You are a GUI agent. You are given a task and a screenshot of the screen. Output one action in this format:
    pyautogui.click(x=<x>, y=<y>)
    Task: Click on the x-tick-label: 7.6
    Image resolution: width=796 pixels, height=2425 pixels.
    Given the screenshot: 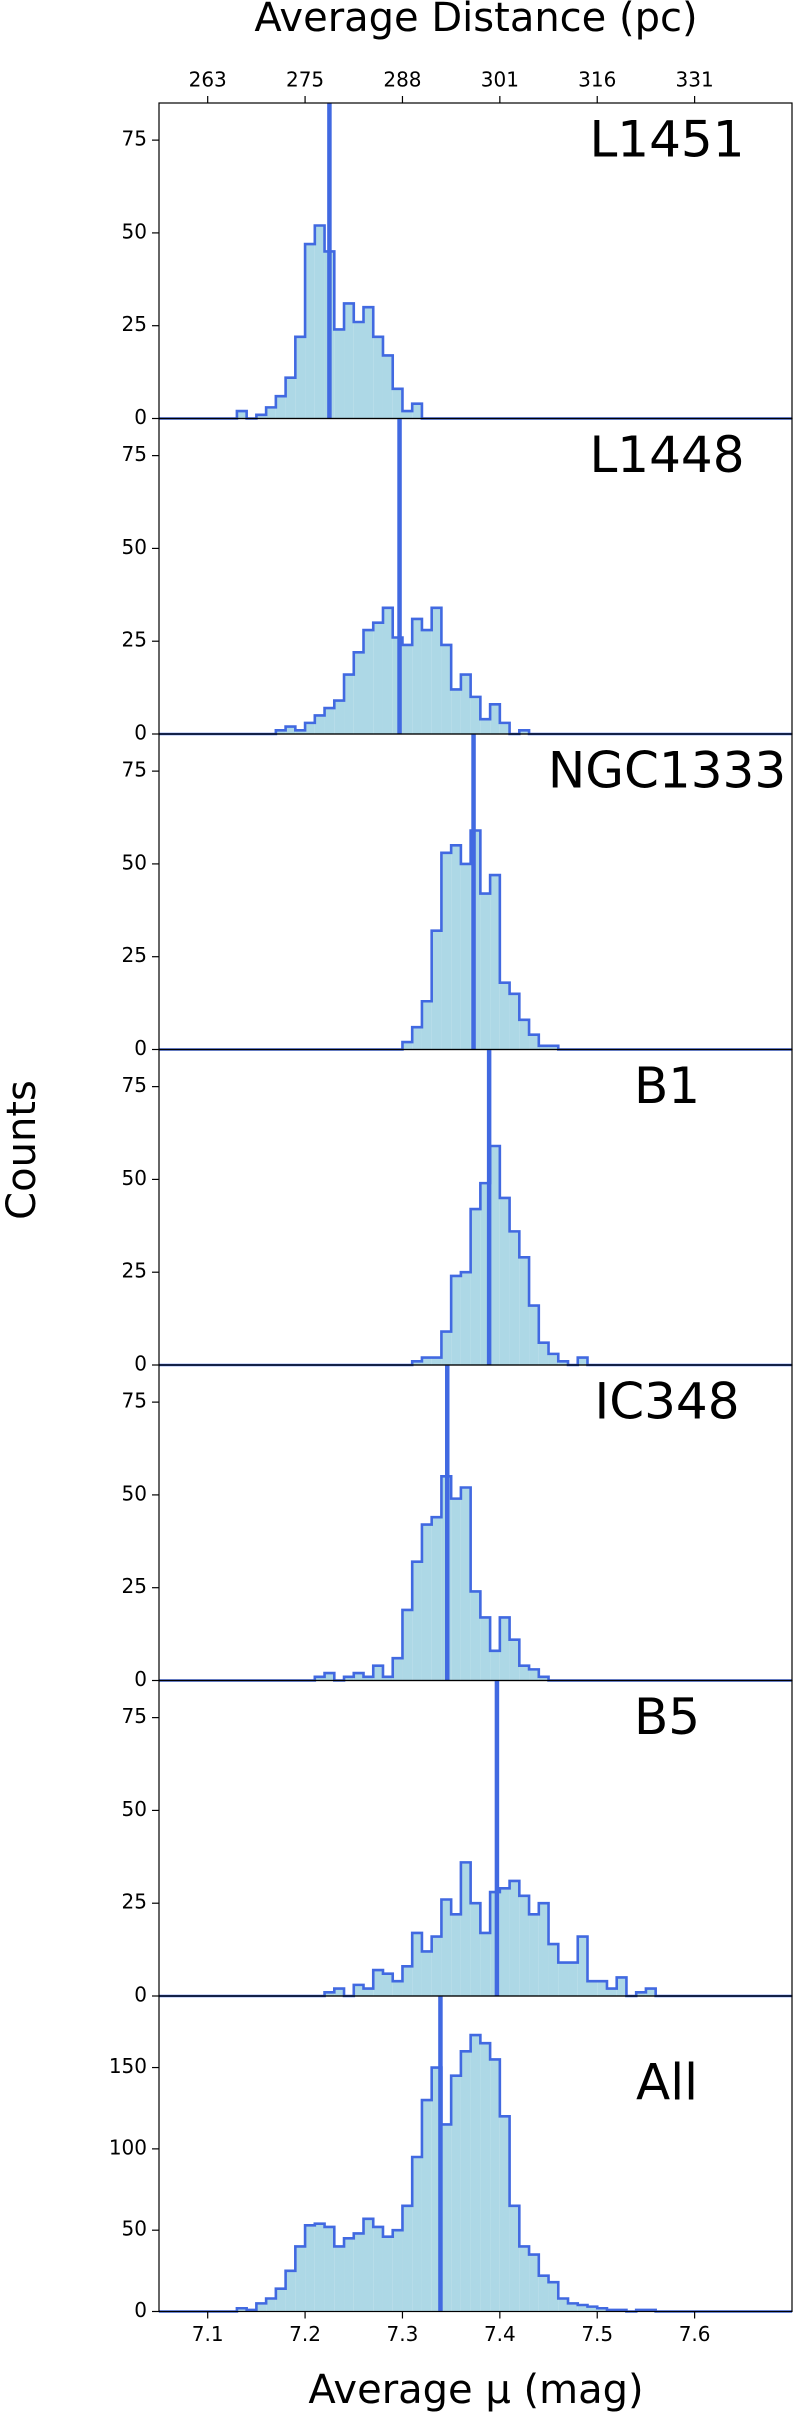 What is the action you would take?
    pyautogui.click(x=695, y=2334)
    